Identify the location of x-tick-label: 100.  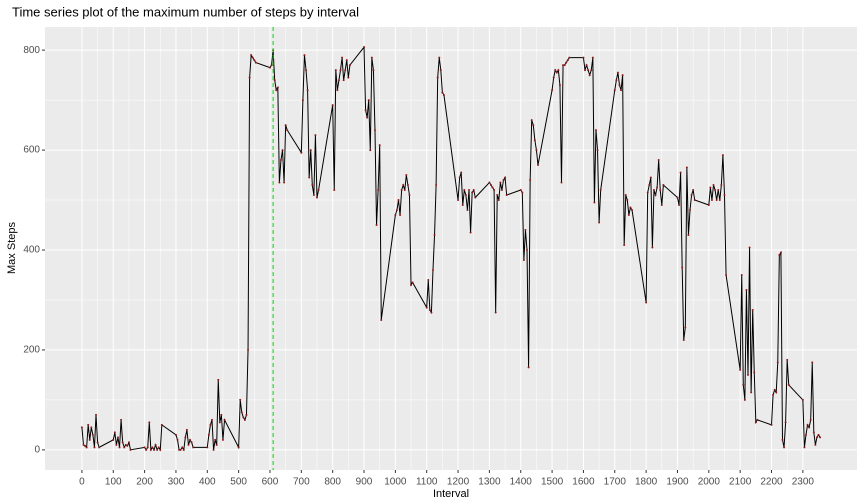
(113, 482).